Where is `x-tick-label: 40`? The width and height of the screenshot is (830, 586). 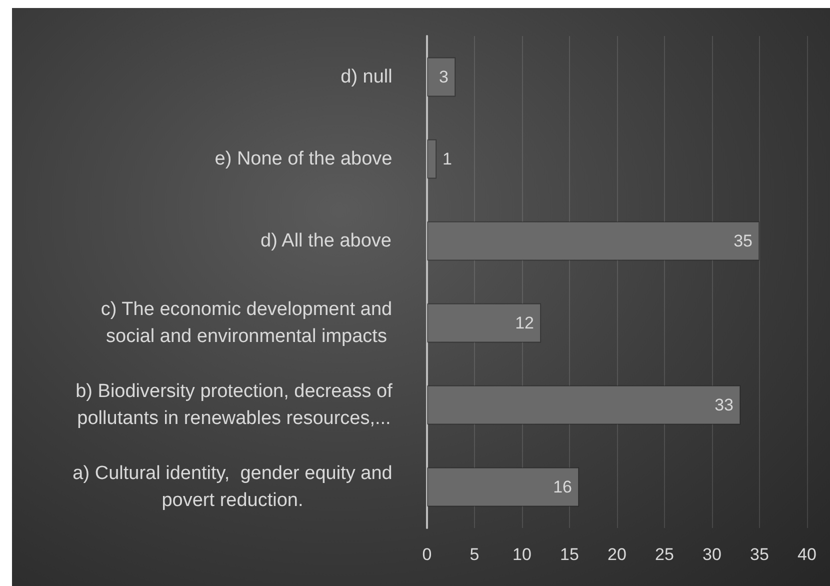
x-tick-label: 40 is located at coordinates (807, 554).